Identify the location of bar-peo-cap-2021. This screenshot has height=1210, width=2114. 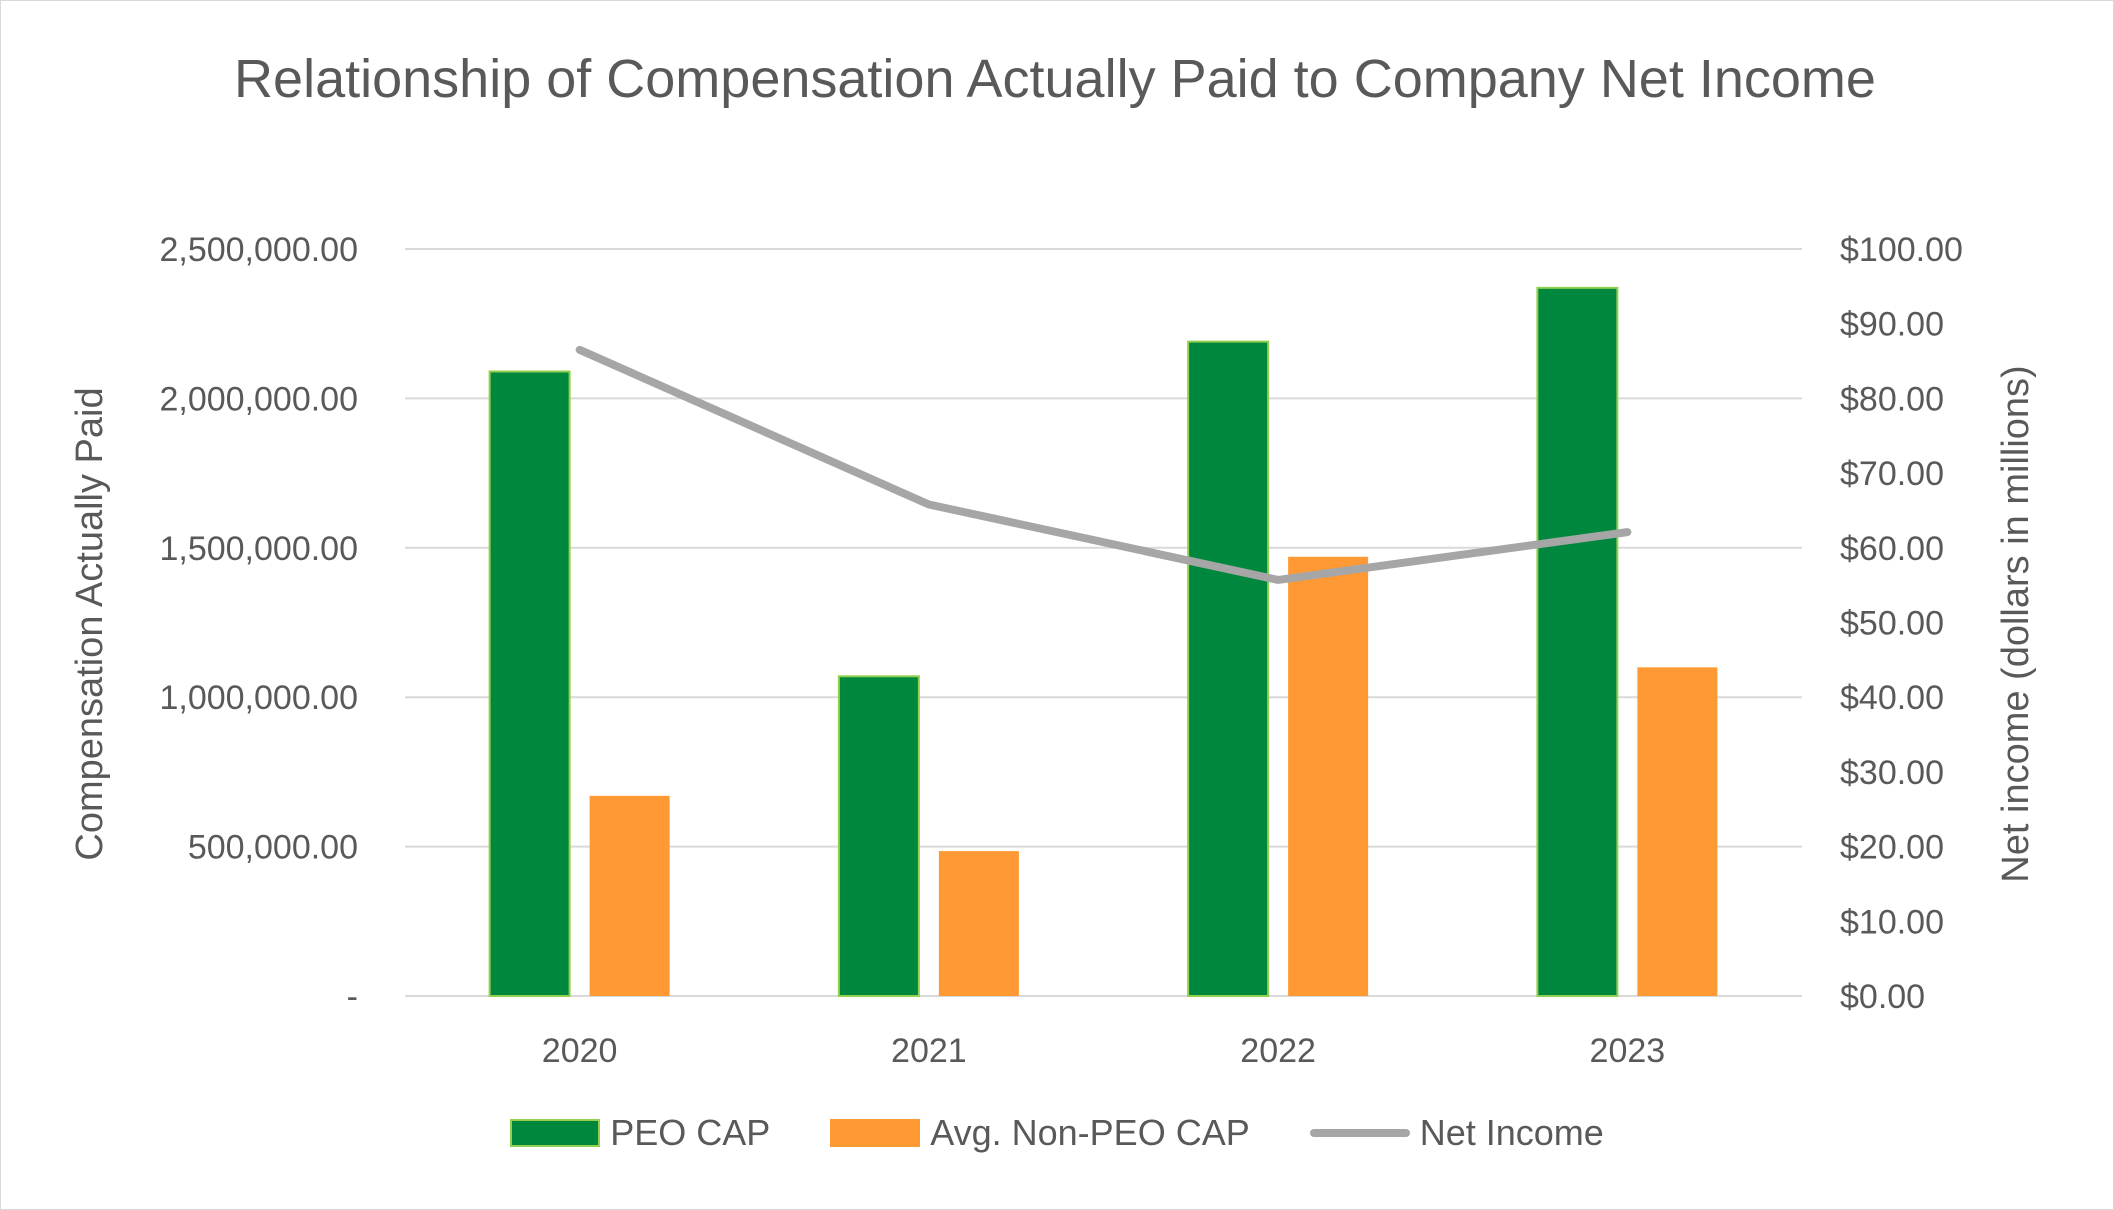
(878, 836).